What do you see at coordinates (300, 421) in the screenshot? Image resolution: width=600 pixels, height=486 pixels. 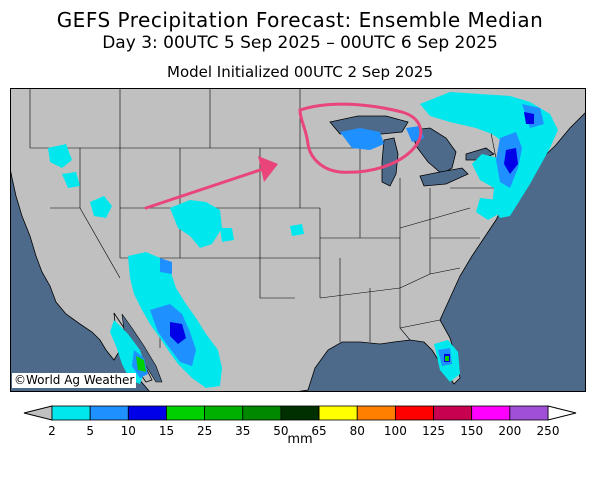 I see `color-legend: 2 5 10 15 25 35 50 65 80 100 125 150 200 250` at bounding box center [300, 421].